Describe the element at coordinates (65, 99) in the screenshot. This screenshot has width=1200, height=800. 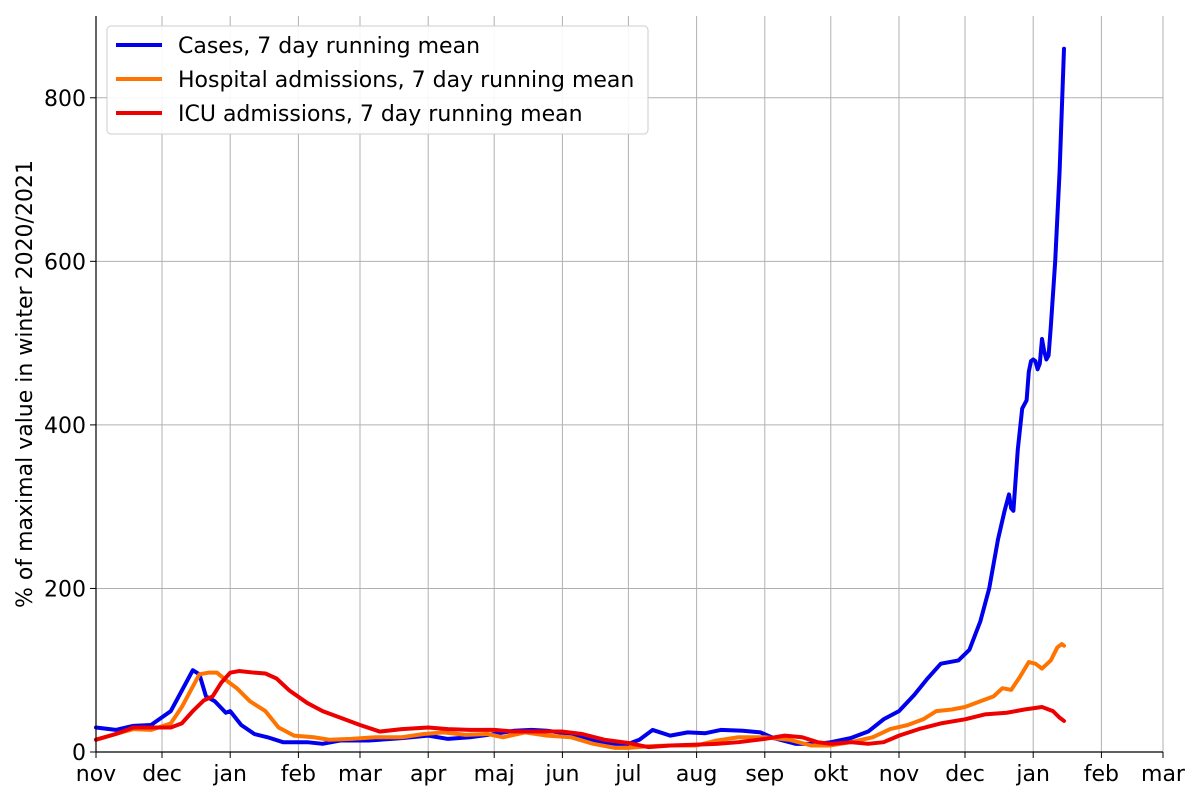
I see `y-tick-label-800: 800` at that location.